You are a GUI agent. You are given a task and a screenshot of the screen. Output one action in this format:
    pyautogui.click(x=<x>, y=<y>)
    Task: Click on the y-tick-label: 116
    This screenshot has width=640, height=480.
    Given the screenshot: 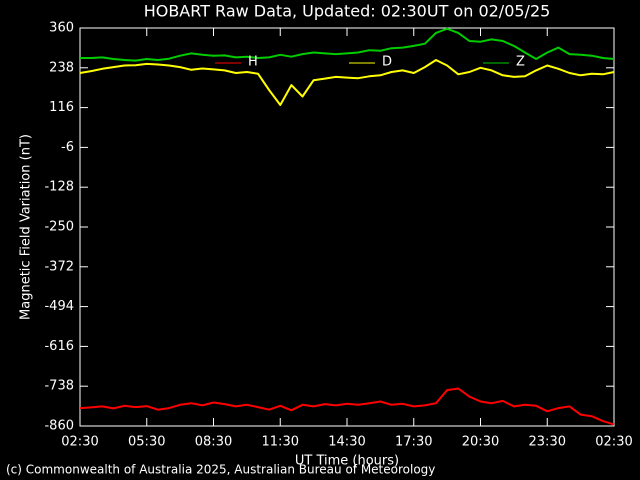 What is the action you would take?
    pyautogui.click(x=61, y=107)
    